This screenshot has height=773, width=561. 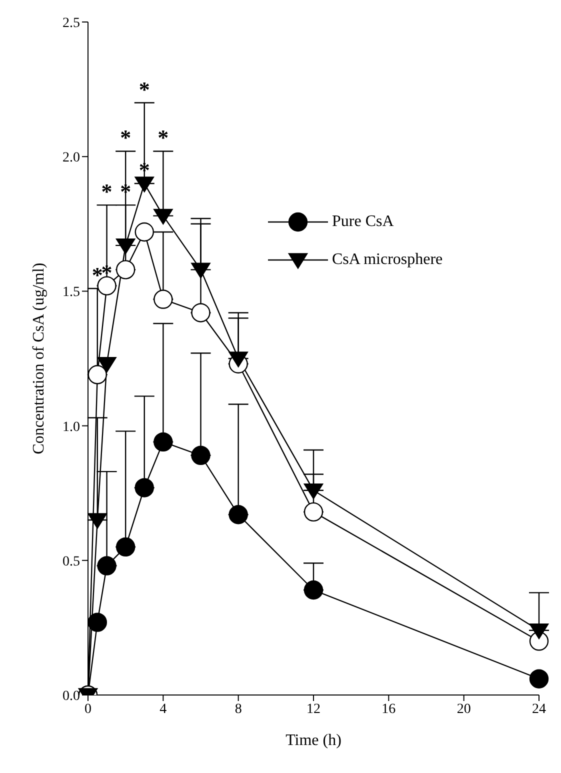 I want to click on y-tick-label: 1.0, so click(x=71, y=427).